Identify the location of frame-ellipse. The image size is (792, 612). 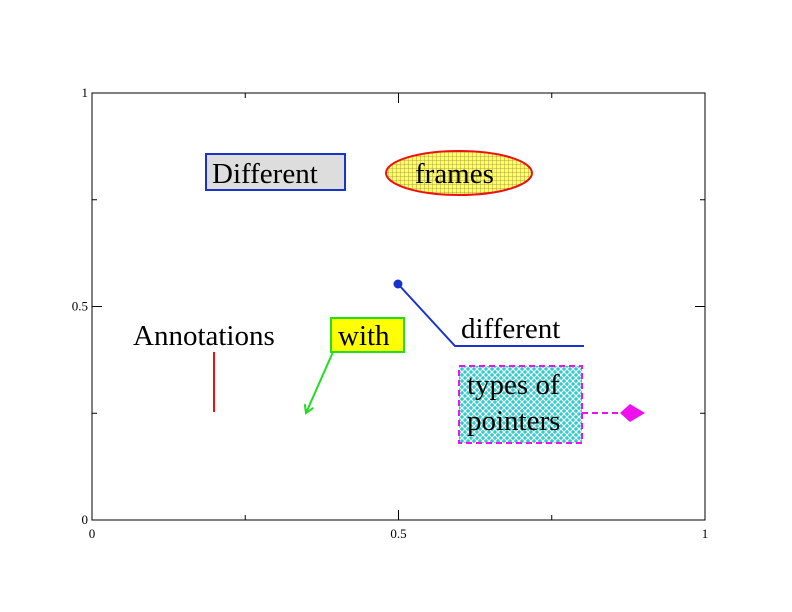
(459, 173).